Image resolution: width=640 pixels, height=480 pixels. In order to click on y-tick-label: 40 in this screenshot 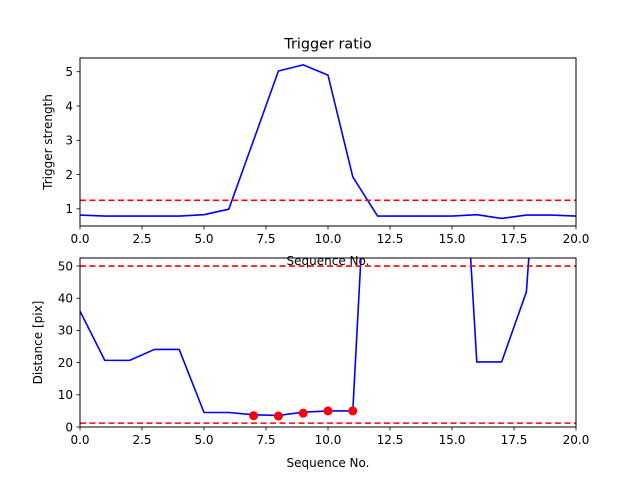, I will do `click(65, 299)`.